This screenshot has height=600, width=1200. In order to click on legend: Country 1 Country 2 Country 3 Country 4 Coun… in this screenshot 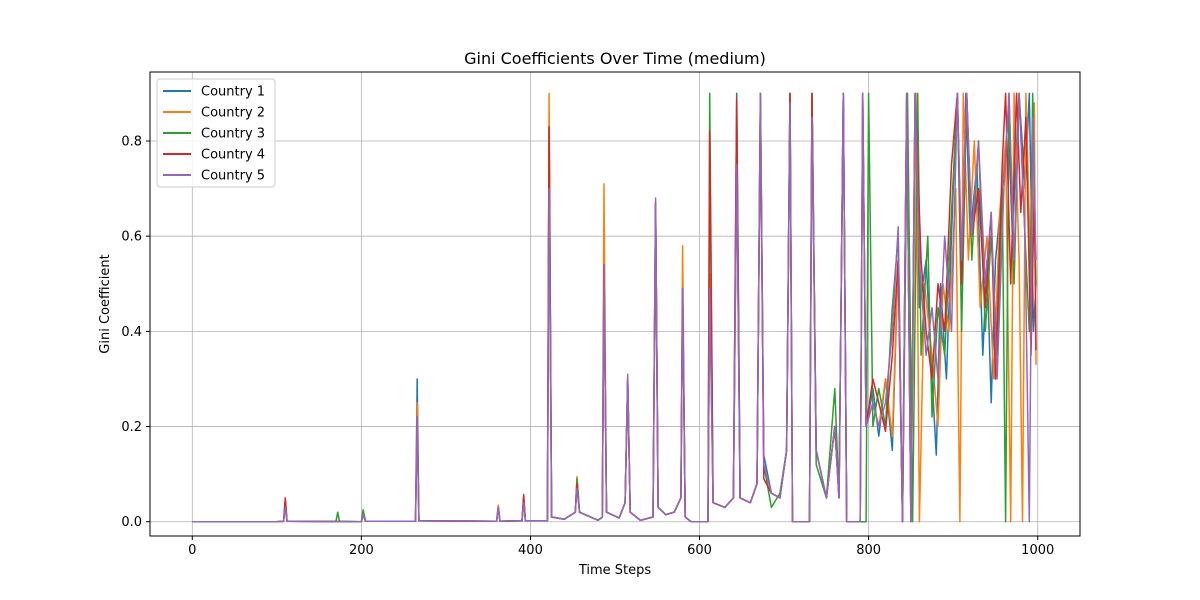, I will do `click(216, 133)`.